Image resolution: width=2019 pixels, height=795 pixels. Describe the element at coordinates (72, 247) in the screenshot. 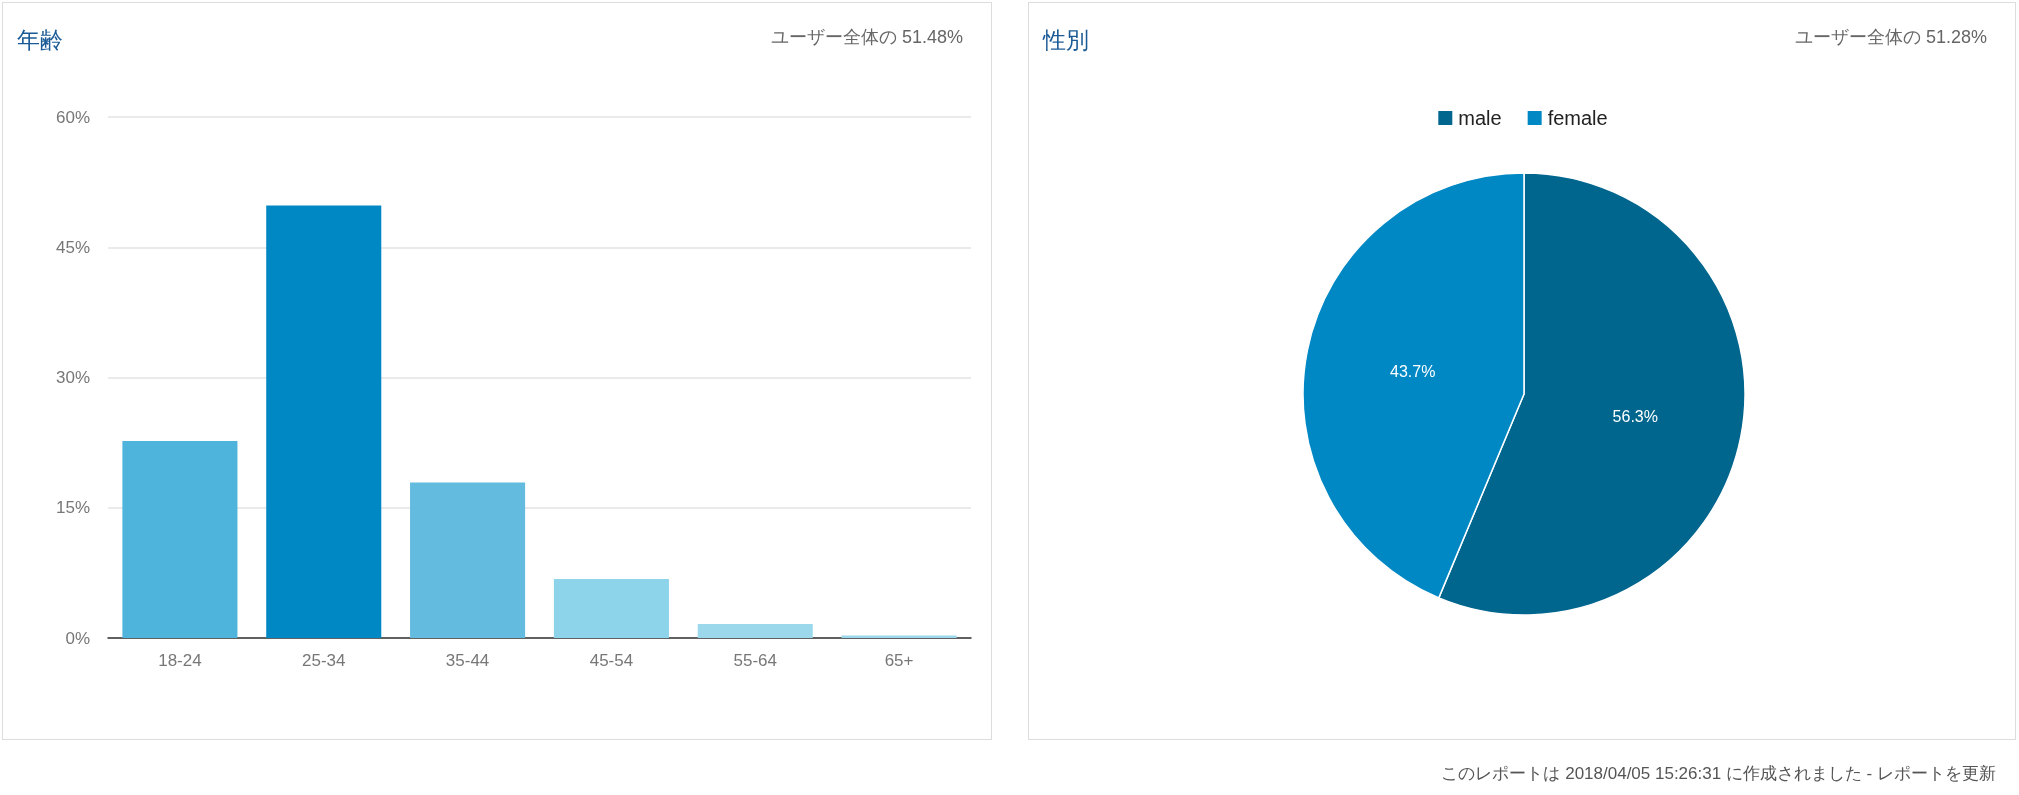

I see `y-tick-label: 45%` at that location.